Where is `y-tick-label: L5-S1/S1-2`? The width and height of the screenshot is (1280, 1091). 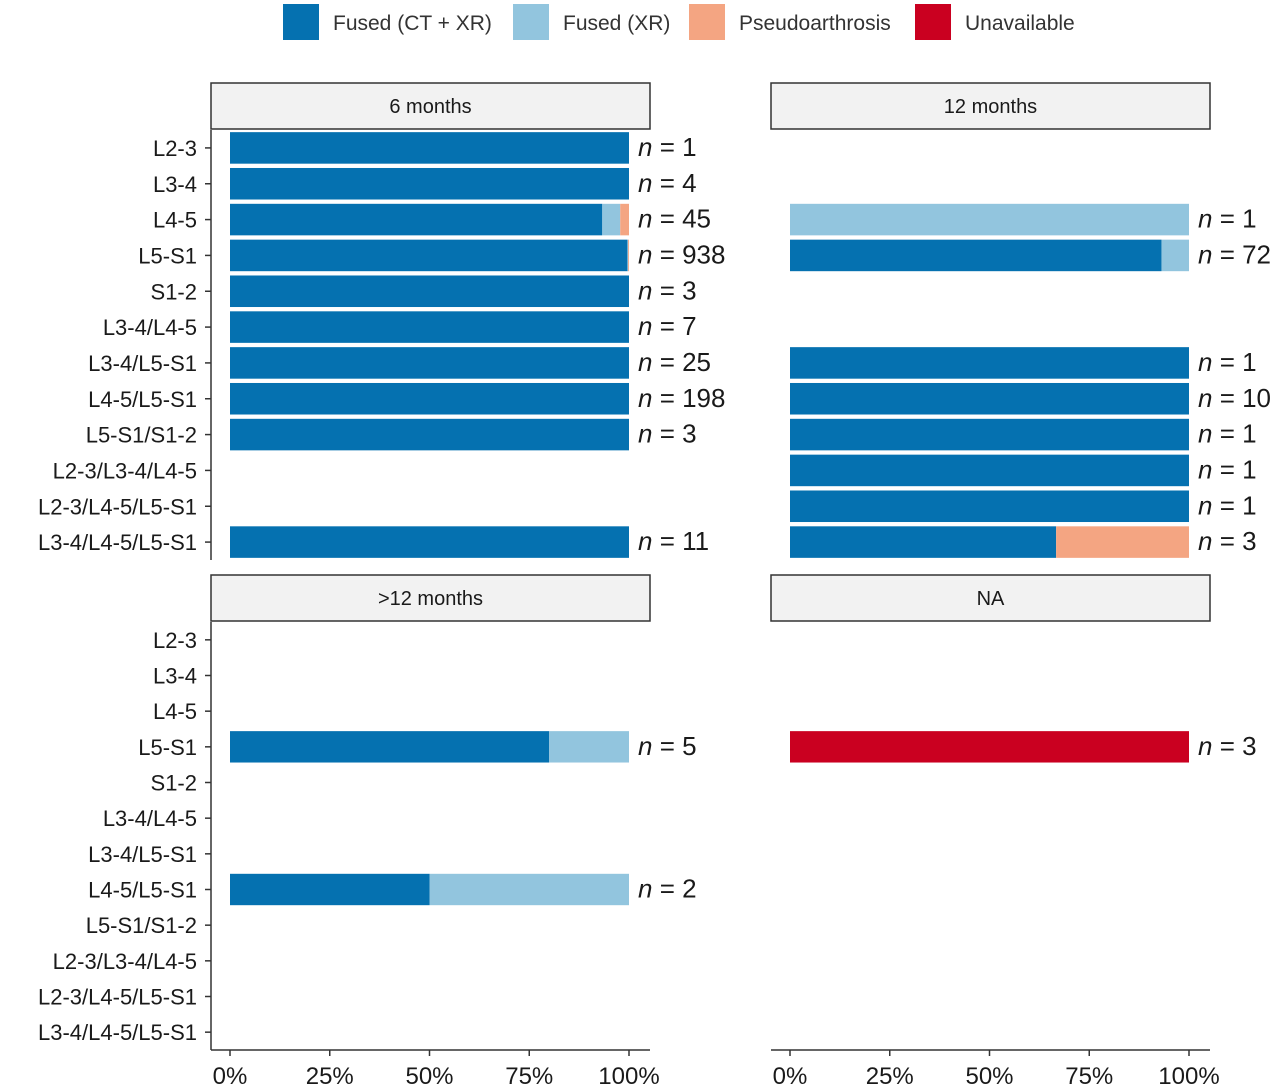
y-tick-label: L5-S1/S1-2 is located at coordinates (141, 435).